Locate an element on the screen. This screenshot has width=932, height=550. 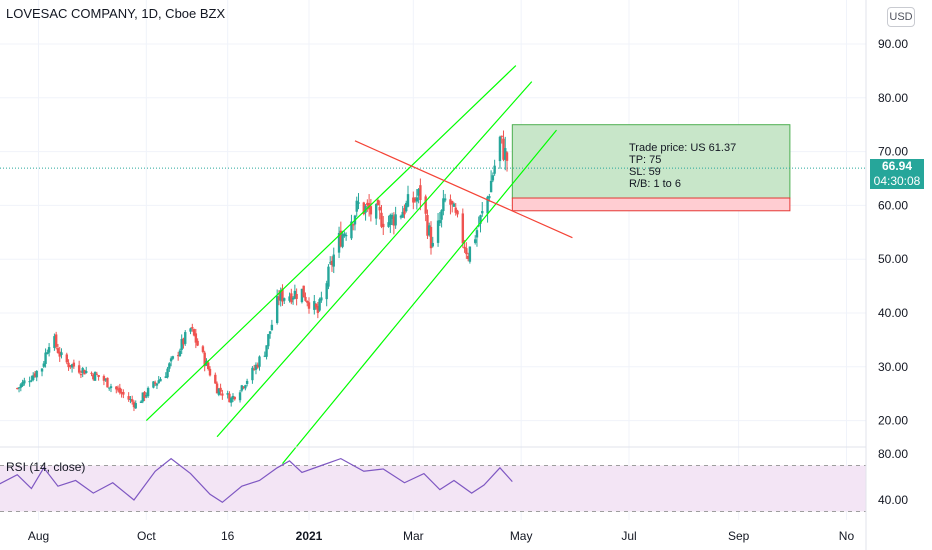
last-price-value: 66.94 is located at coordinates (897, 166).